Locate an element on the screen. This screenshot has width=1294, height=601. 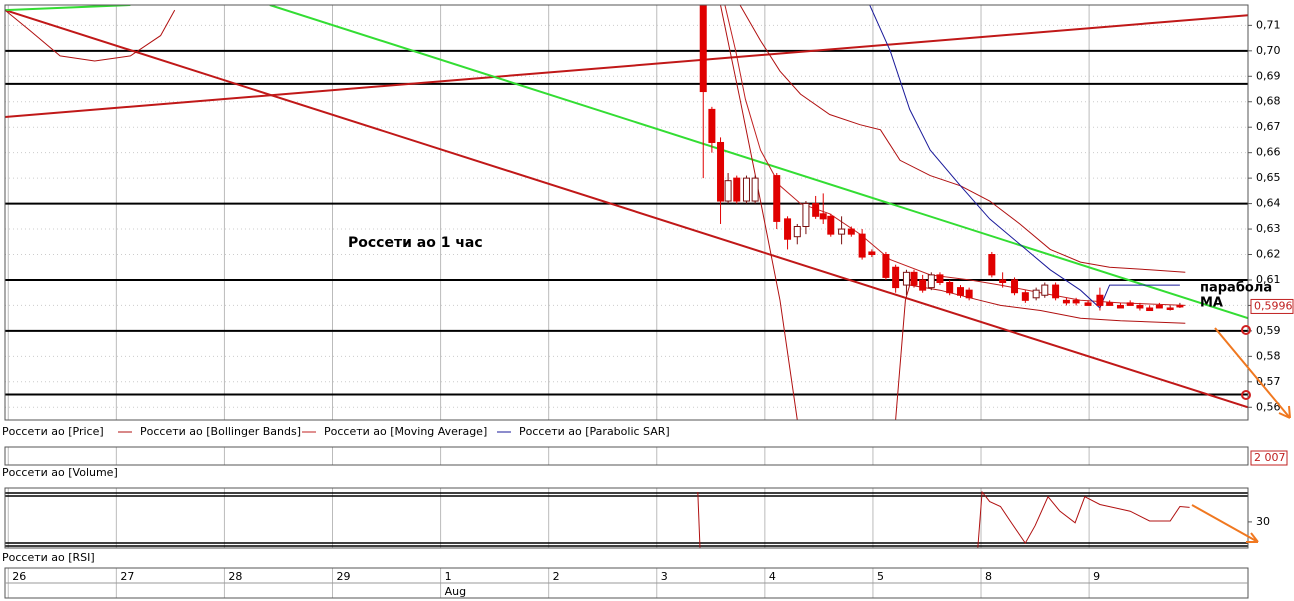
y-tick-label: 0,62 is located at coordinates (1268, 254).